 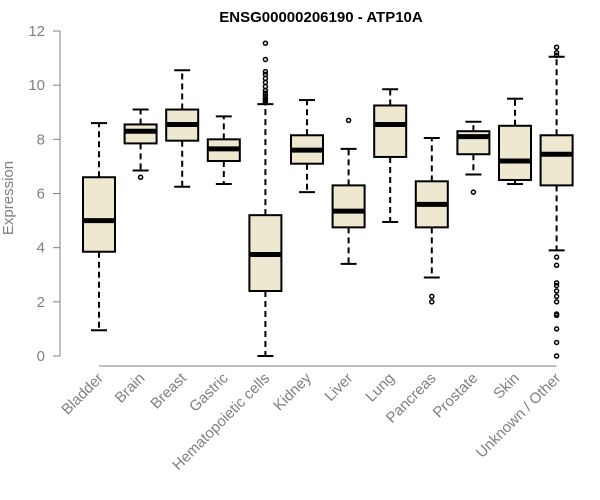 What do you see at coordinates (456, 396) in the screenshot?
I see `category-label: Prostate` at bounding box center [456, 396].